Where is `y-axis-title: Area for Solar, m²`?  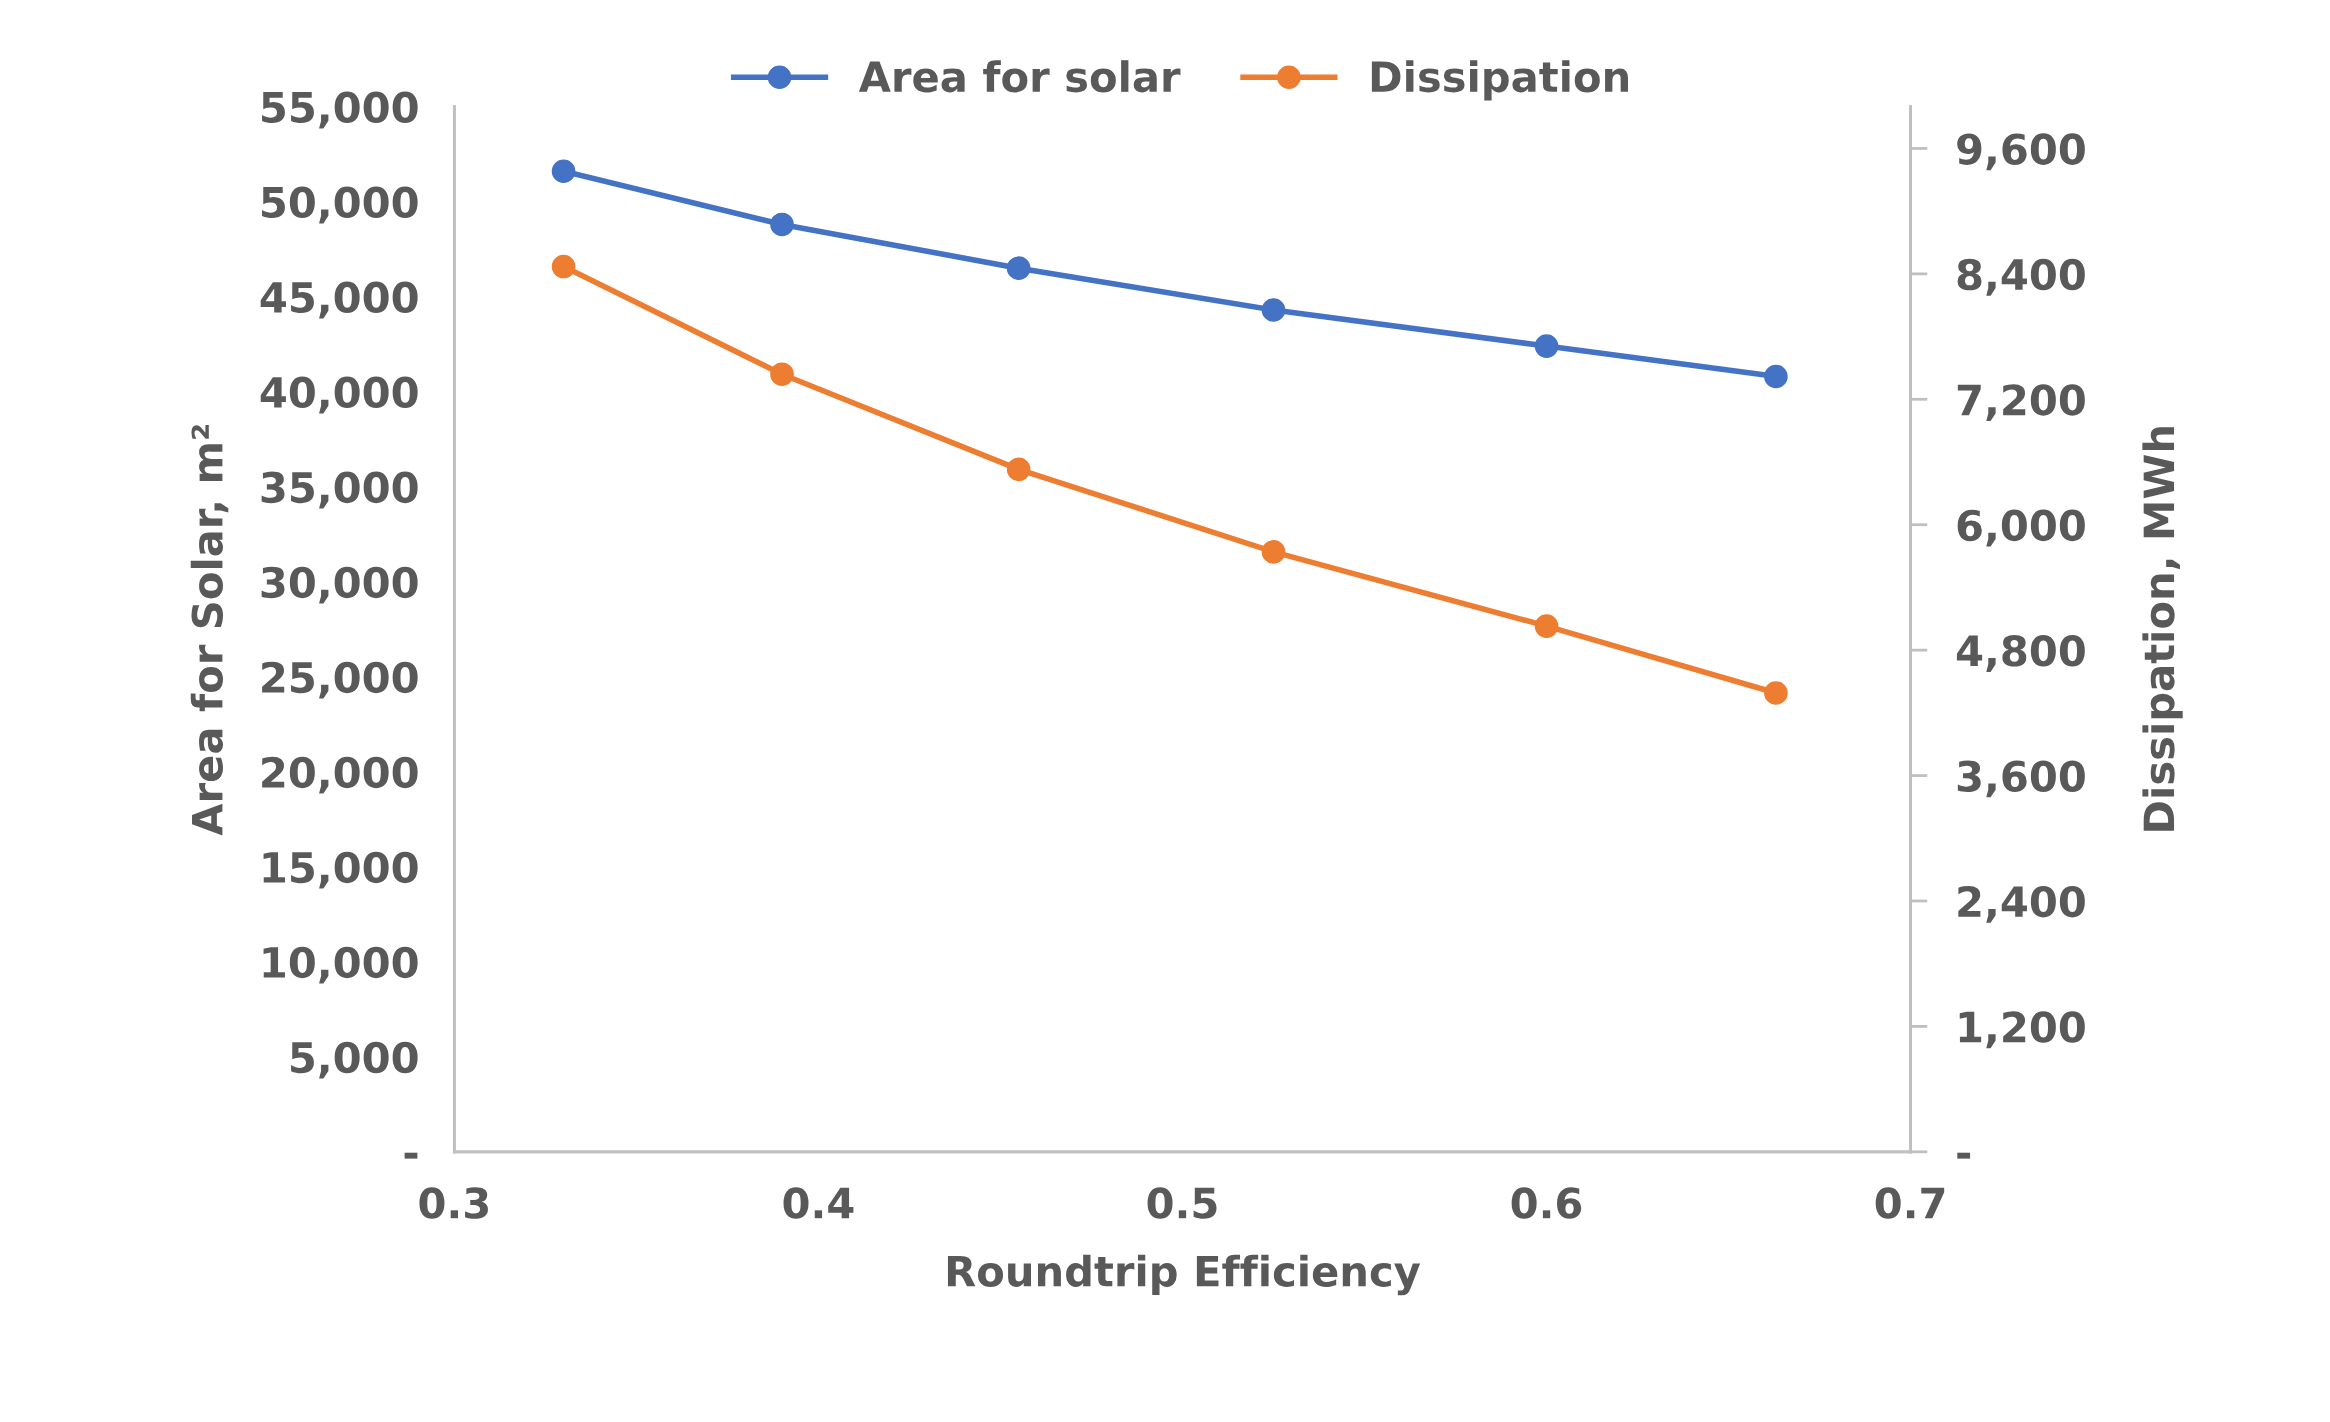 y-axis-title: Area for Solar, m² is located at coordinates (209, 630).